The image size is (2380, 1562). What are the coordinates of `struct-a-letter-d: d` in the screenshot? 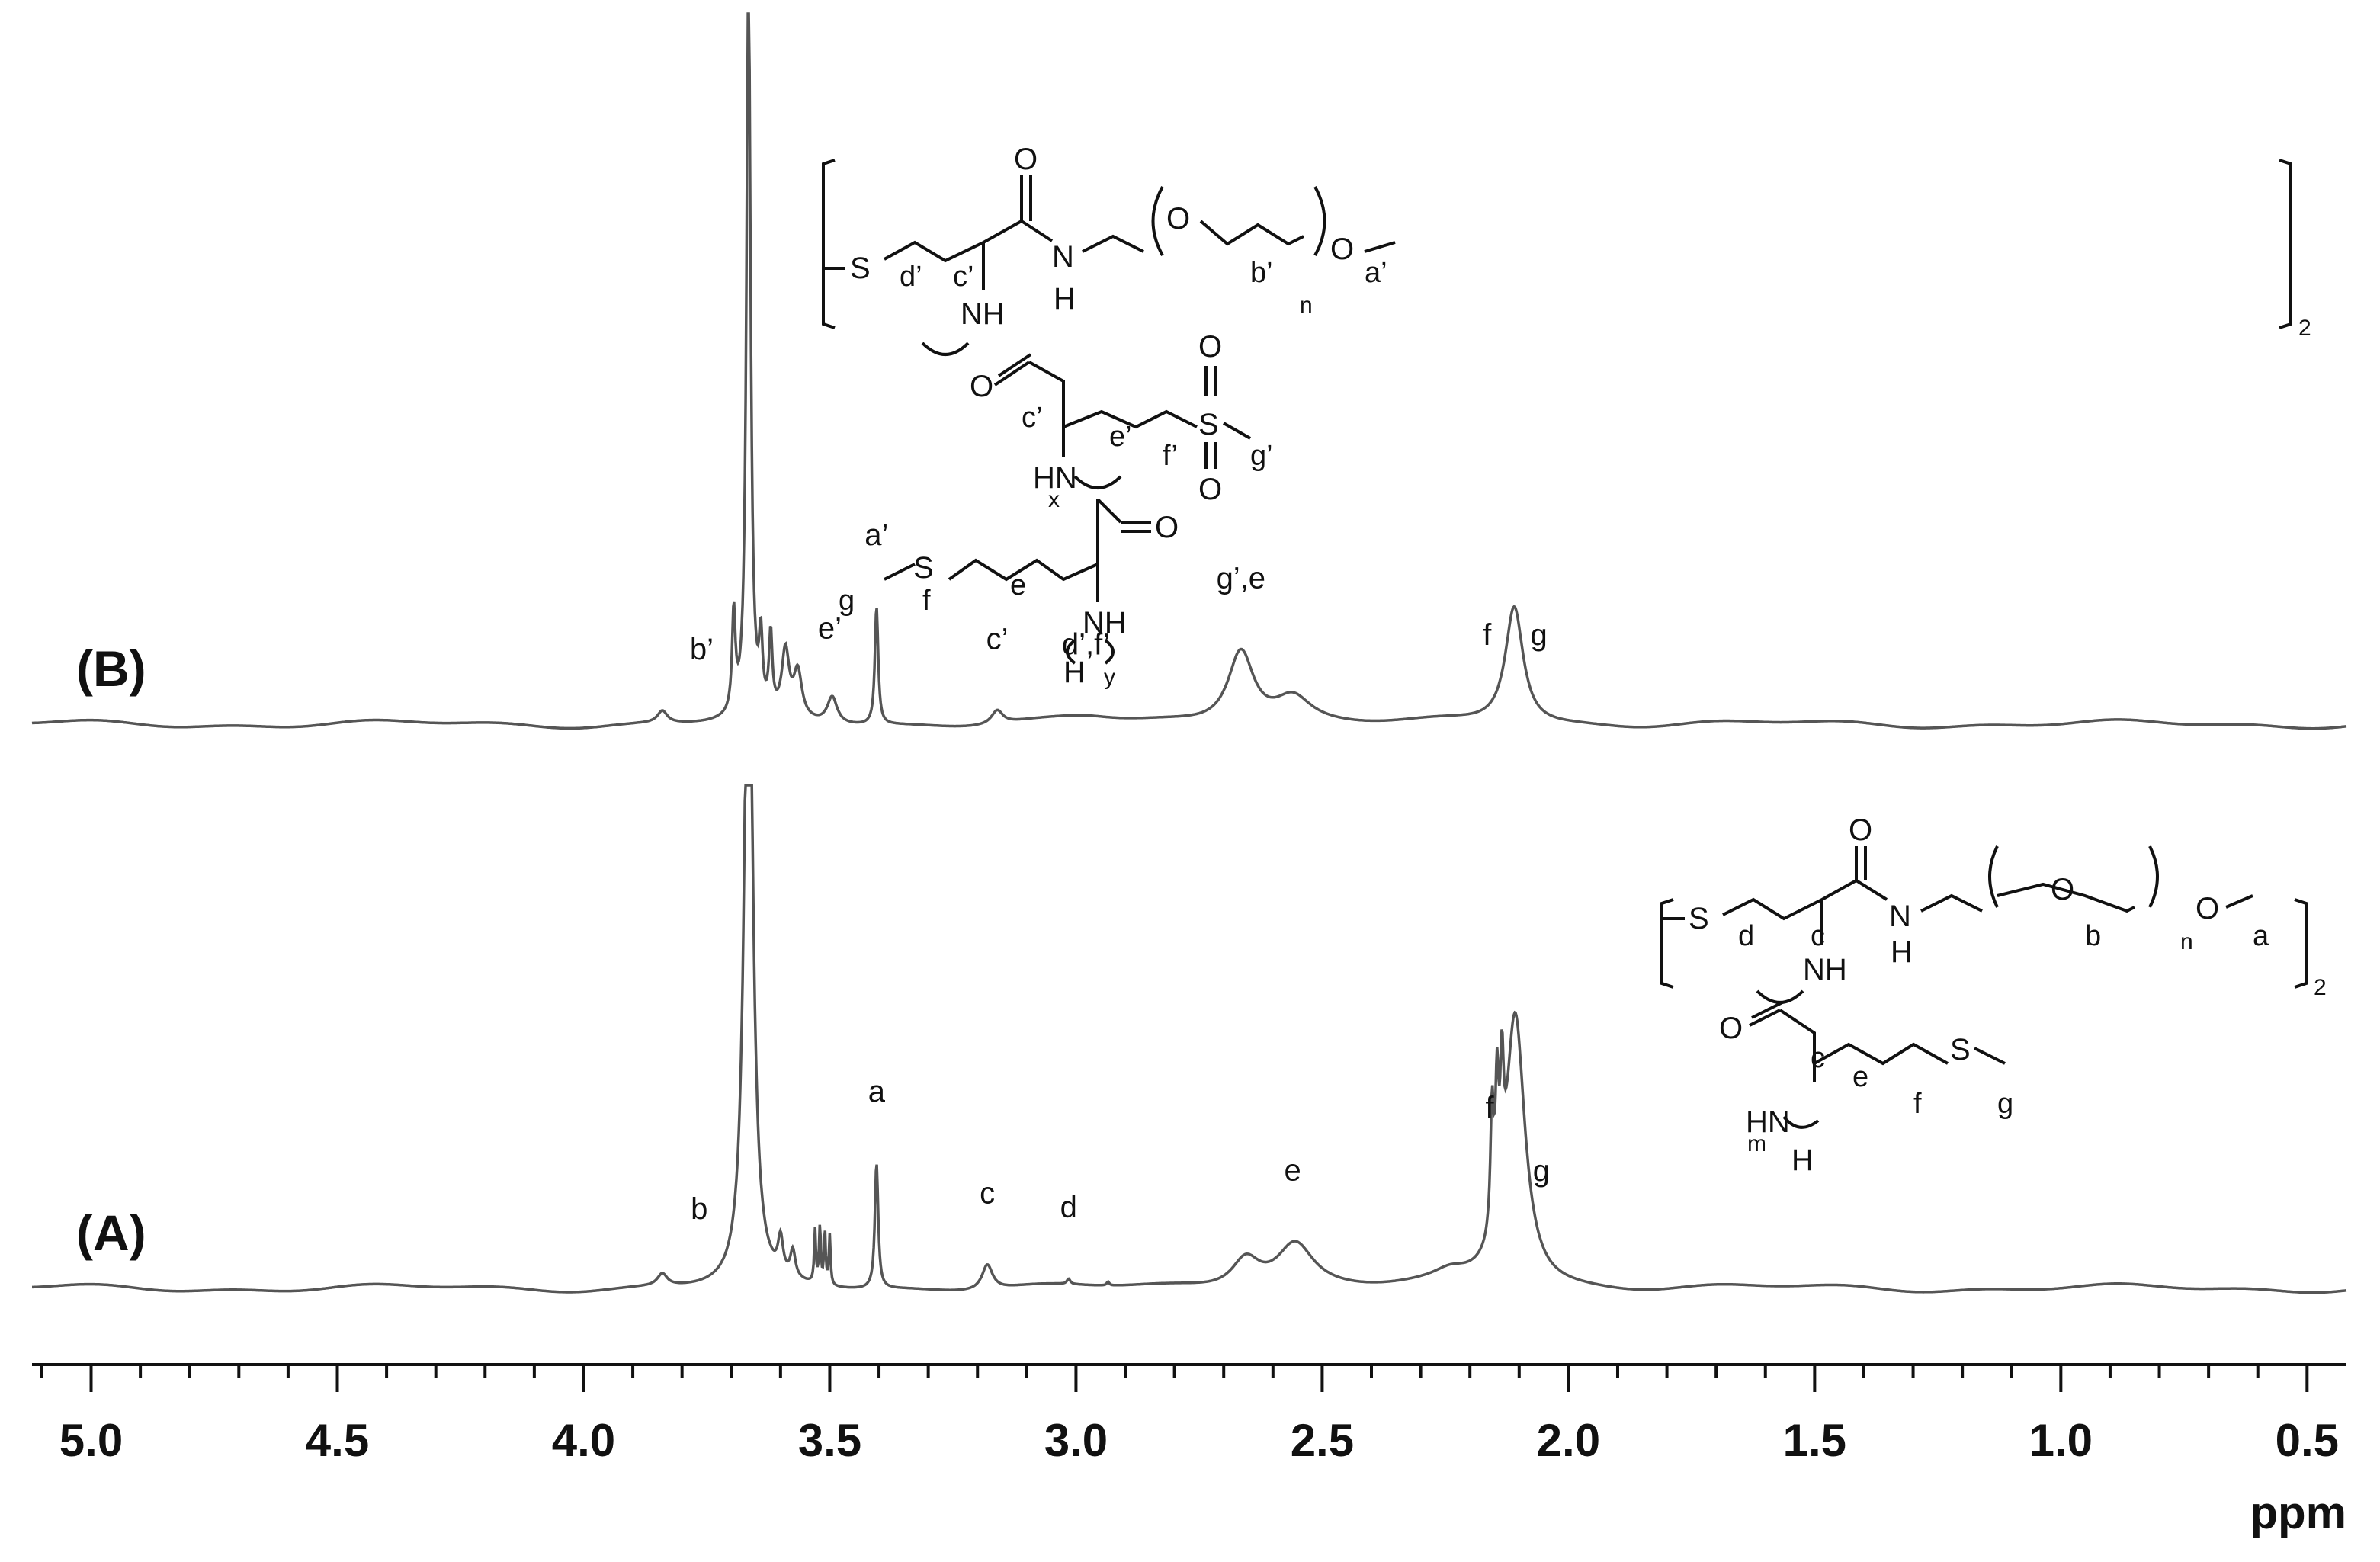 It's located at (1746, 936).